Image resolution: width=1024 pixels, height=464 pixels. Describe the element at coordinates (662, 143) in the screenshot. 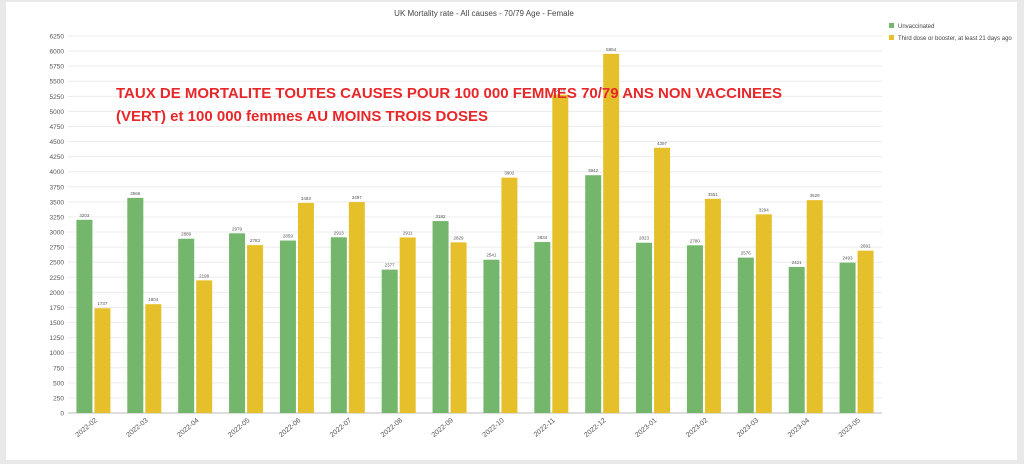

I see `data-label: 4397` at that location.